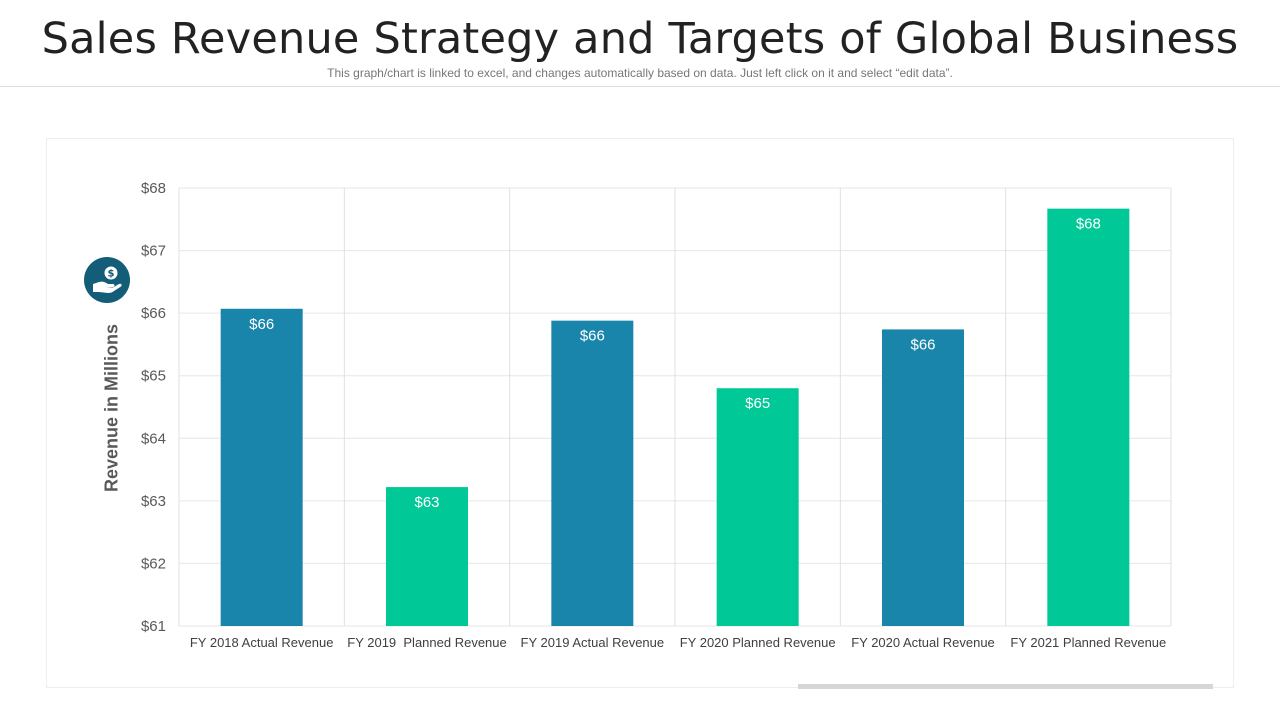 Image resolution: width=1280 pixels, height=720 pixels. I want to click on y-tick-label: $63, so click(153, 501).